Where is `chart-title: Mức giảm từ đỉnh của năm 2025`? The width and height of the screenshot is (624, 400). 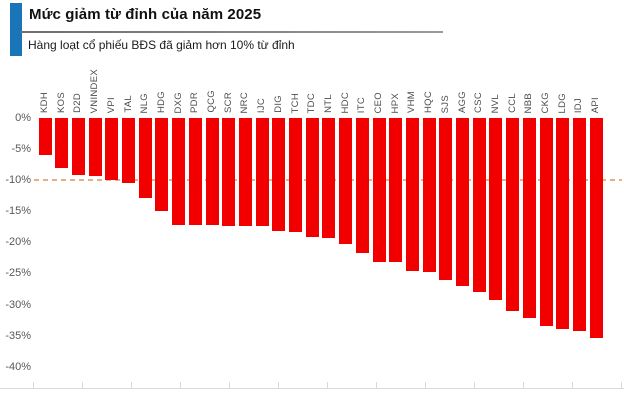 chart-title: Mức giảm từ đỉnh của năm 2025 is located at coordinates (145, 14).